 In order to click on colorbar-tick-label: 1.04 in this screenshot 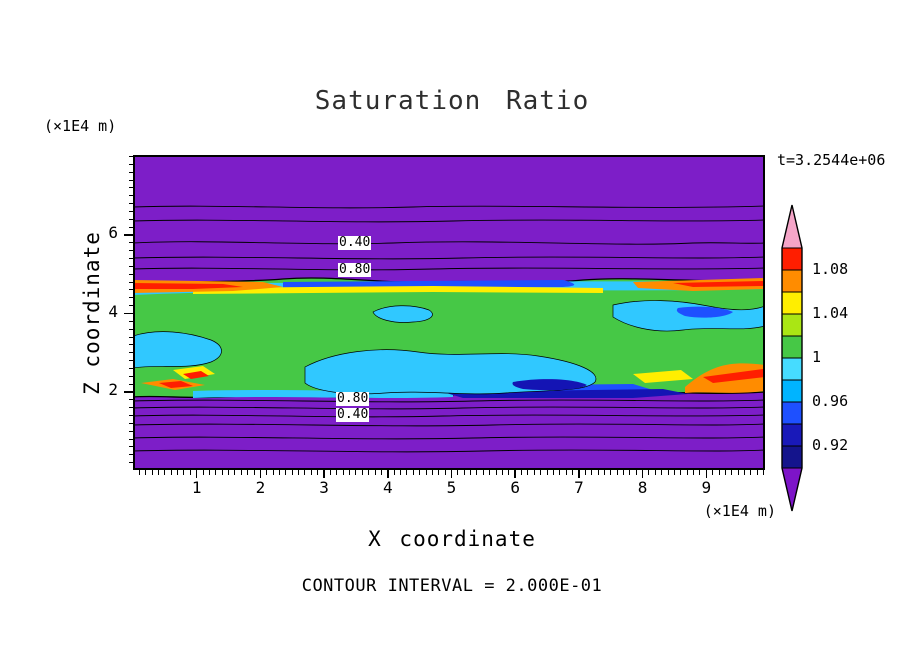, I will do `click(830, 313)`.